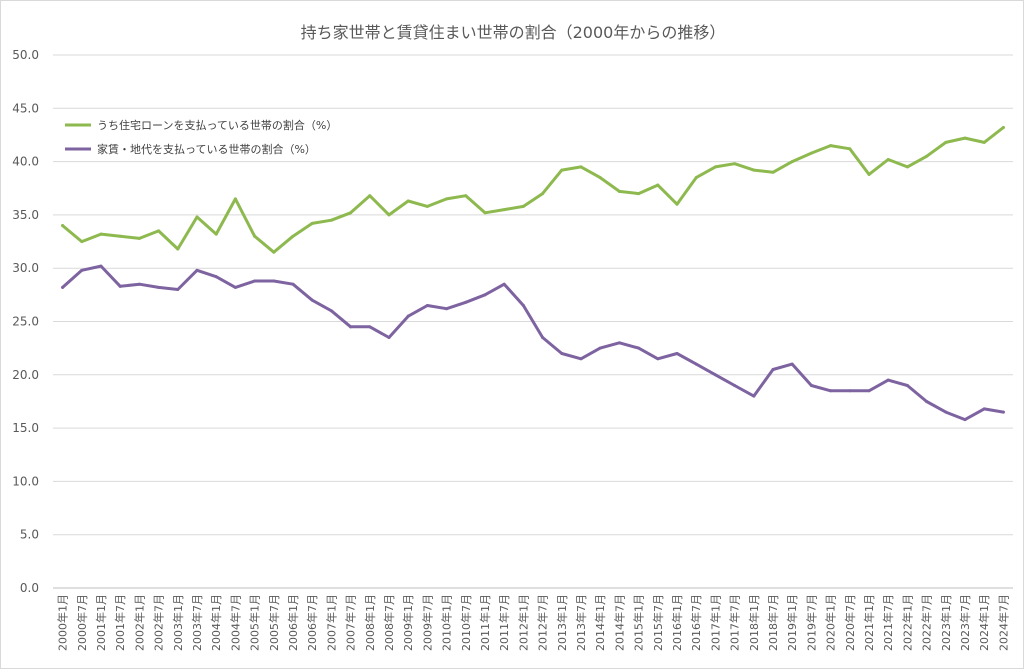 The width and height of the screenshot is (1024, 672). I want to click on x-tick-label: 2006年7月, so click(312, 622).